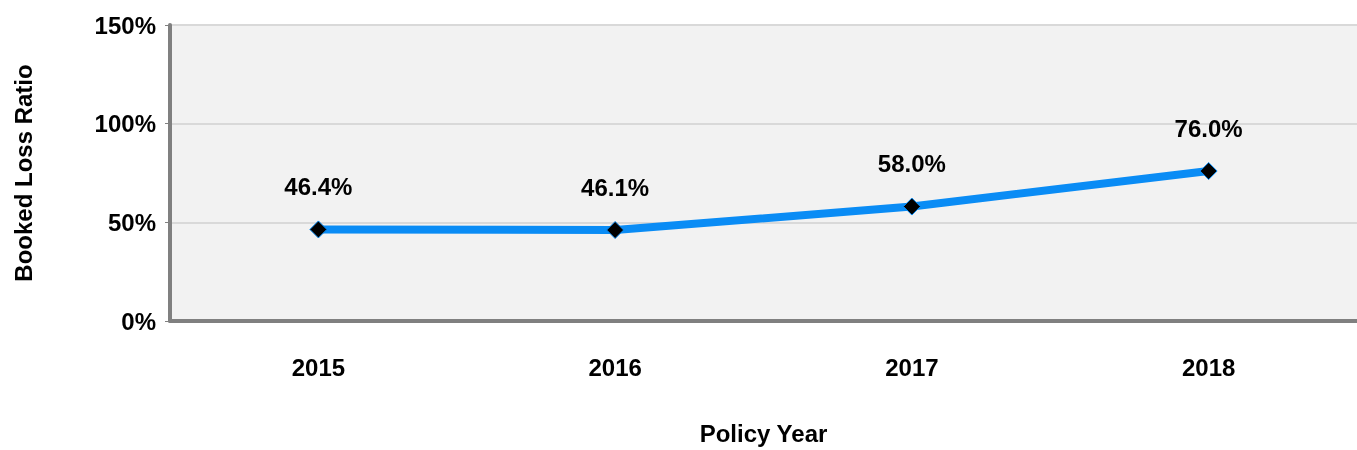 The height and width of the screenshot is (450, 1357). I want to click on x-tick-label: 2017, so click(912, 367).